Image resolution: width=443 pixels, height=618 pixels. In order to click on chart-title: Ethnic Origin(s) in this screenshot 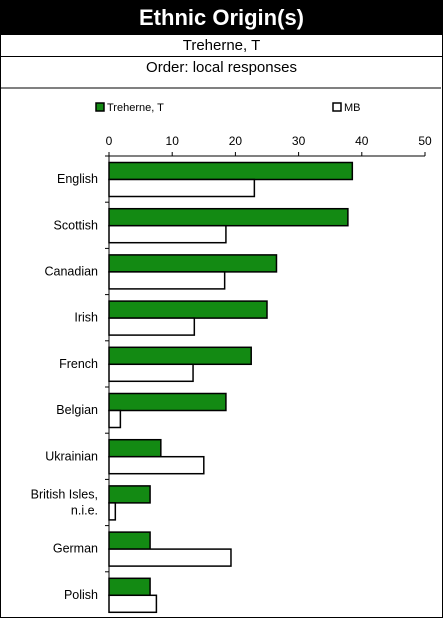, I will do `click(221, 17)`.